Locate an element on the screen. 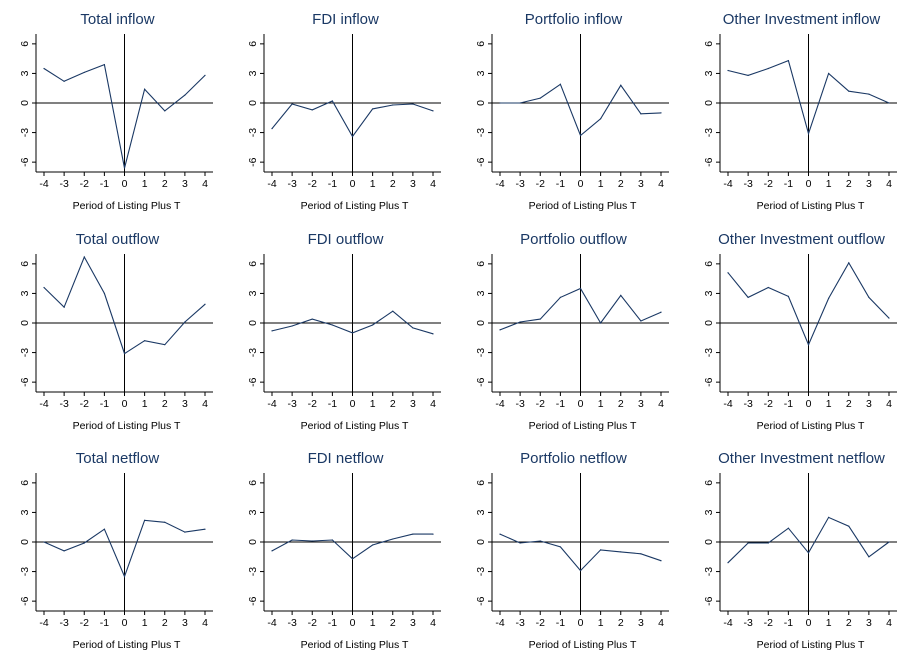 Image resolution: width=901 pixels, height=653 pixels. chart-title: FDI outflow is located at coordinates (346, 239).